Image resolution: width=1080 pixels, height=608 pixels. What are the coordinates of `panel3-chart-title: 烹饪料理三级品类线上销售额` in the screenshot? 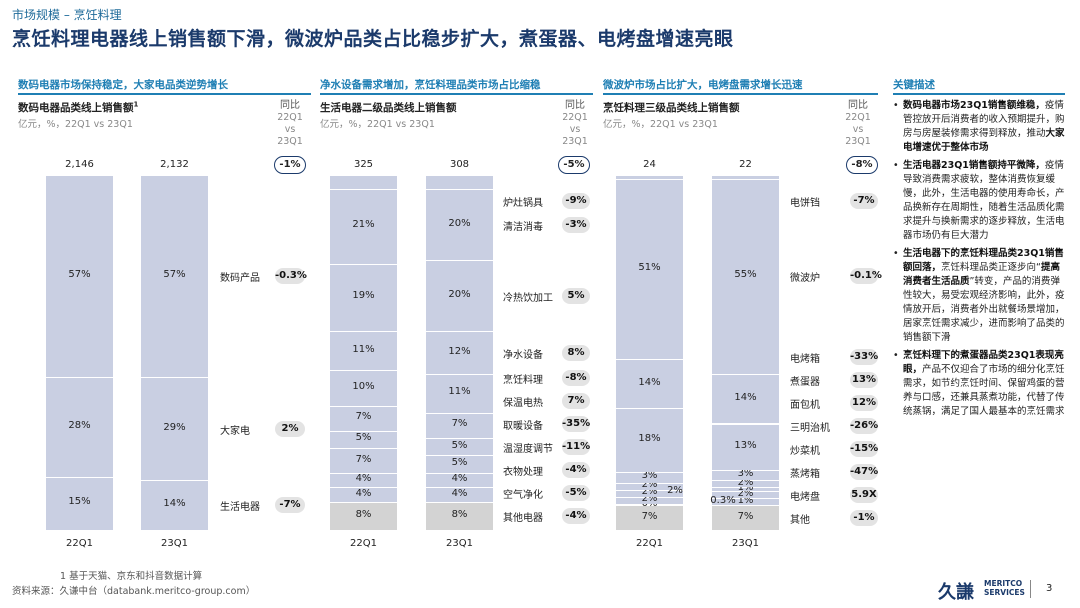 It's located at (671, 108).